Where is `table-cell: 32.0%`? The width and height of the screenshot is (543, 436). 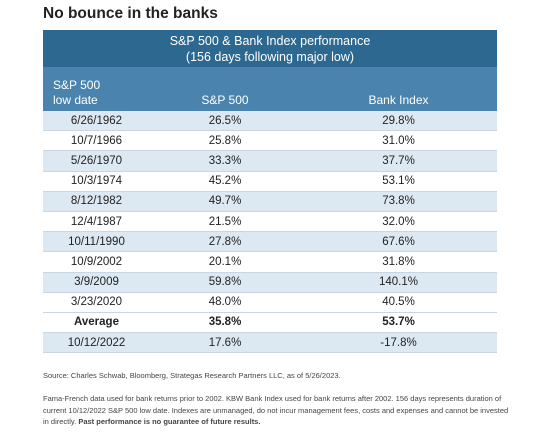
table-cell: 32.0% is located at coordinates (398, 222).